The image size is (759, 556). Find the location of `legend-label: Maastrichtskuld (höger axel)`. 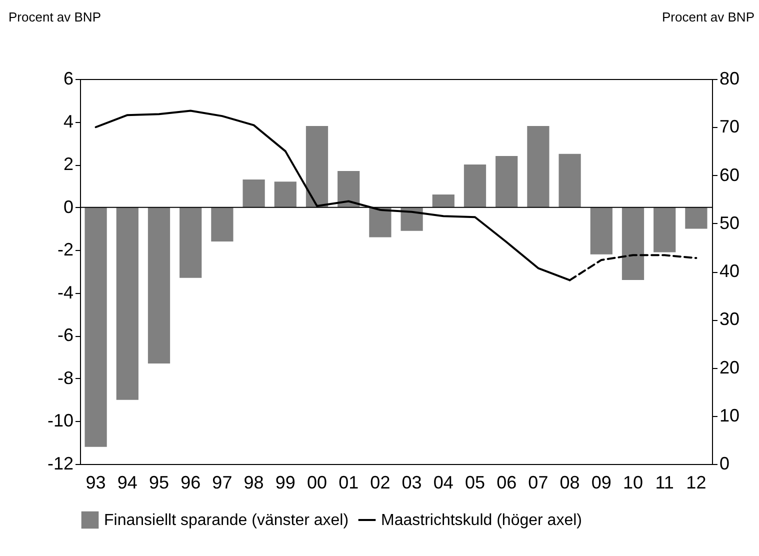

legend-label: Maastrichtskuld (höger axel) is located at coordinates (481, 520).